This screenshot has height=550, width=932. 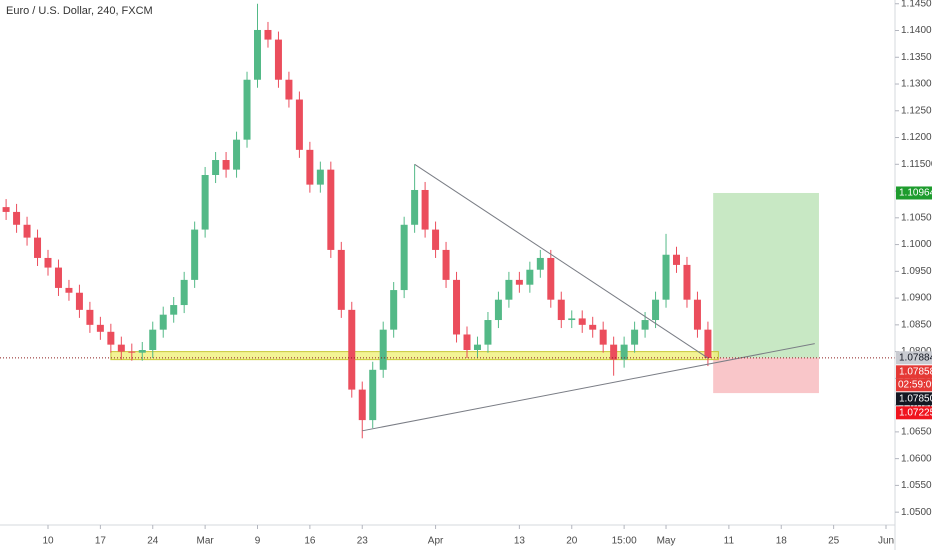 What do you see at coordinates (916, 110) in the screenshot?
I see `y-tick-label: 1.12500` at bounding box center [916, 110].